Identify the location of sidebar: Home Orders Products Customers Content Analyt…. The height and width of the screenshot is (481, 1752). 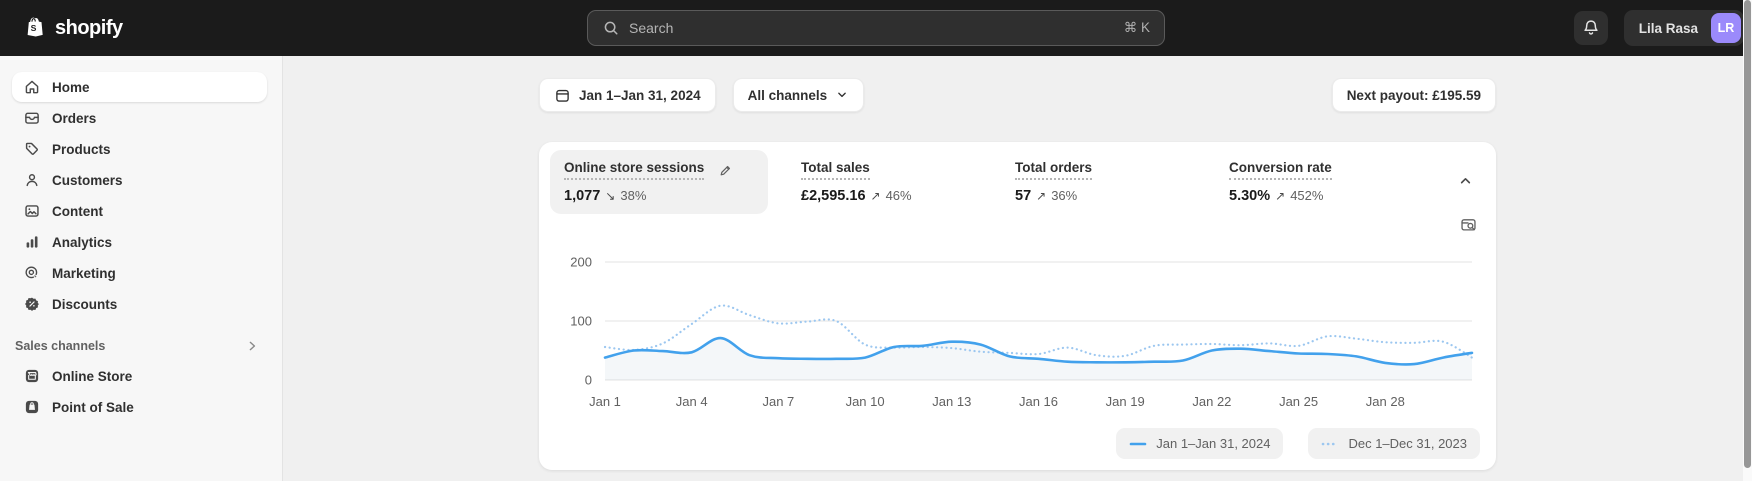
(141, 268).